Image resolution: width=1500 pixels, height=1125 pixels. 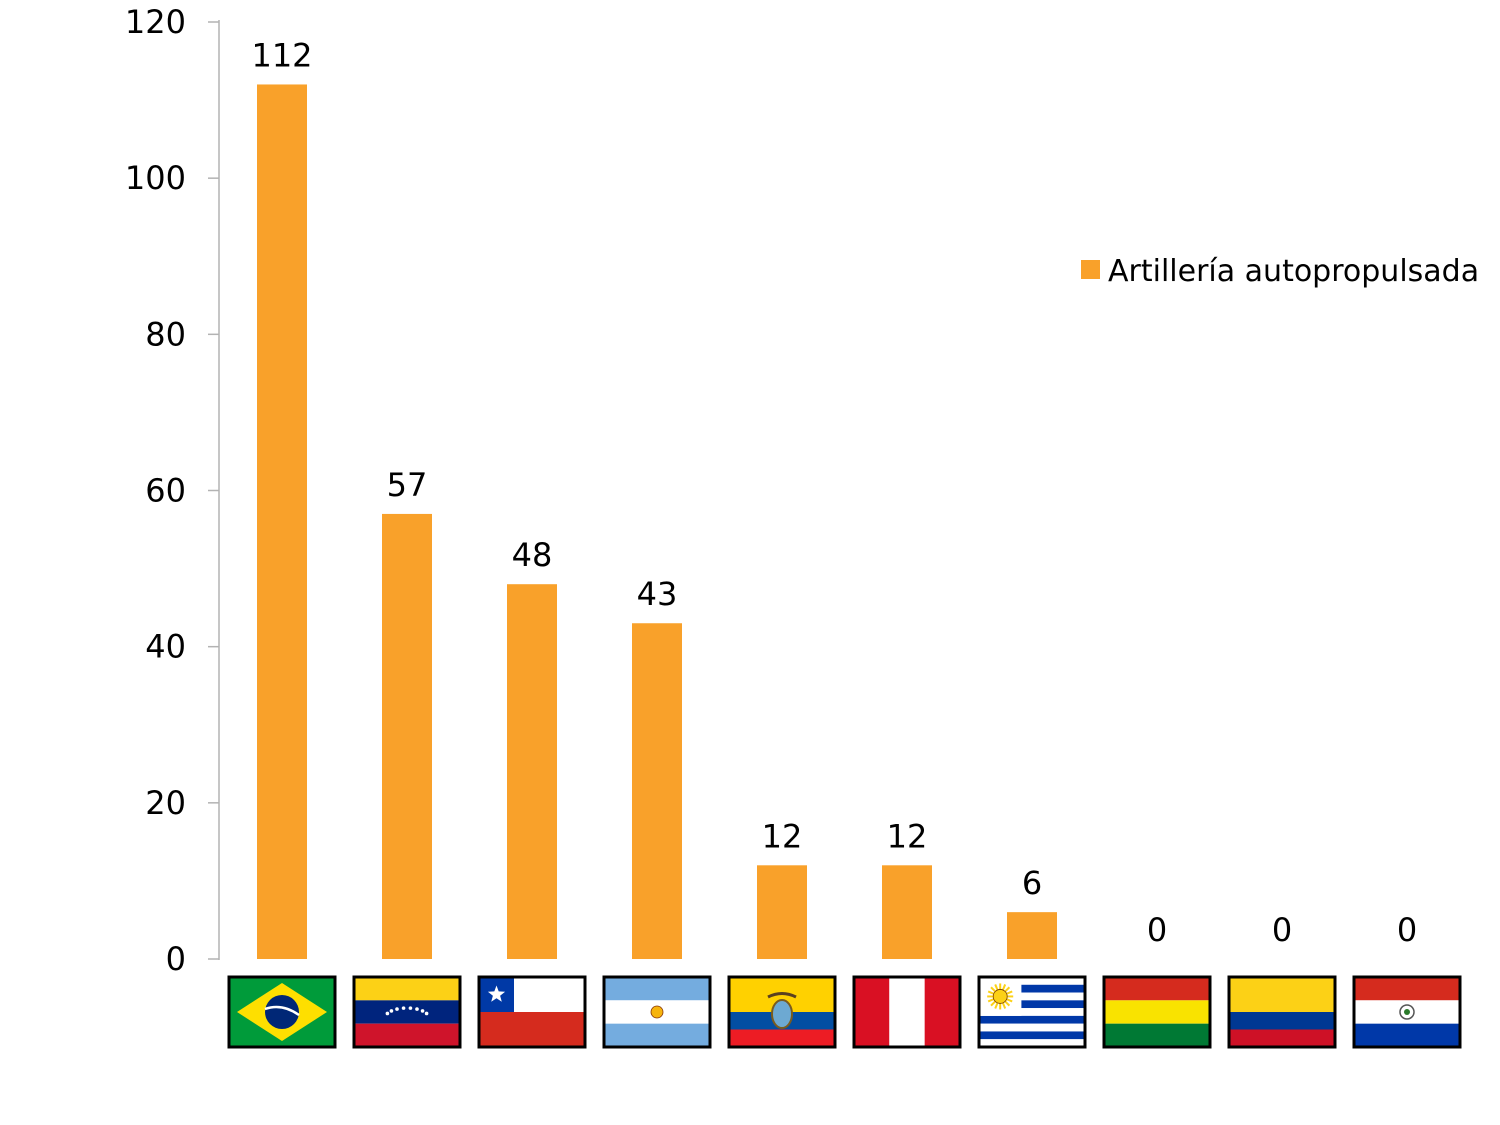 I want to click on y-tick-label: 120, so click(x=155, y=22).